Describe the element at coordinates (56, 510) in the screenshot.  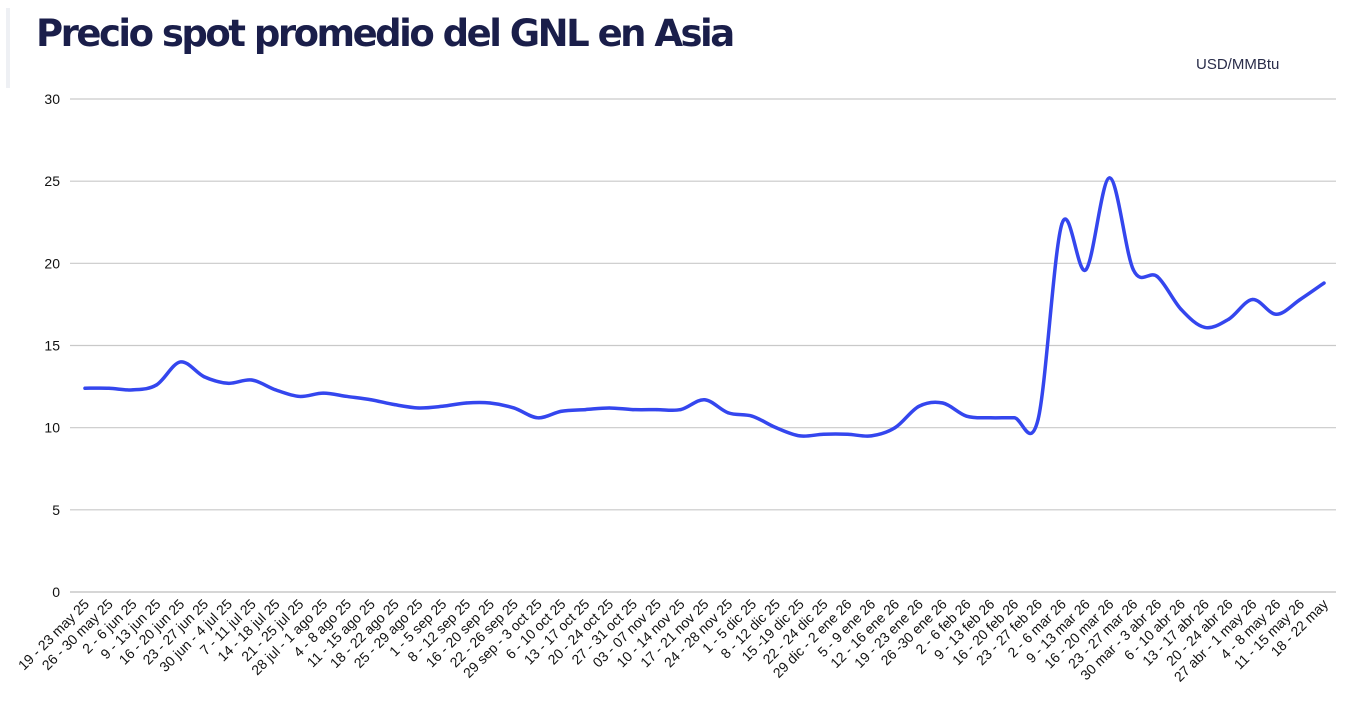
I see `y-tick-label: 5` at that location.